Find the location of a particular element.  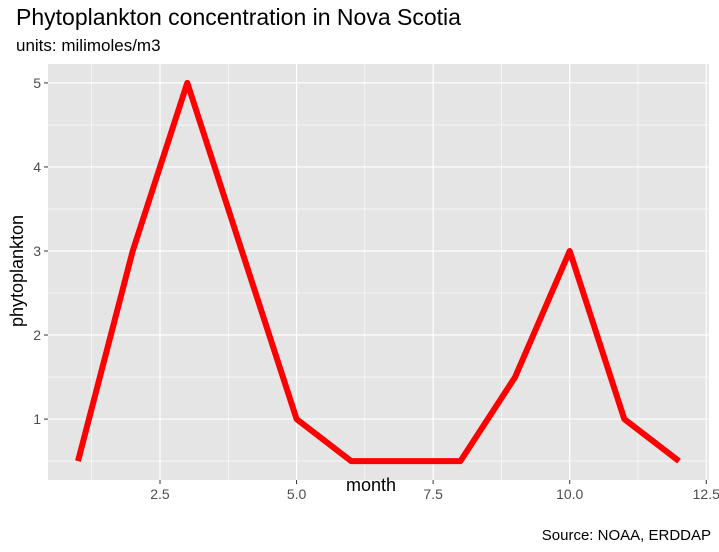

y-tick-label: 3 is located at coordinates (37, 251).